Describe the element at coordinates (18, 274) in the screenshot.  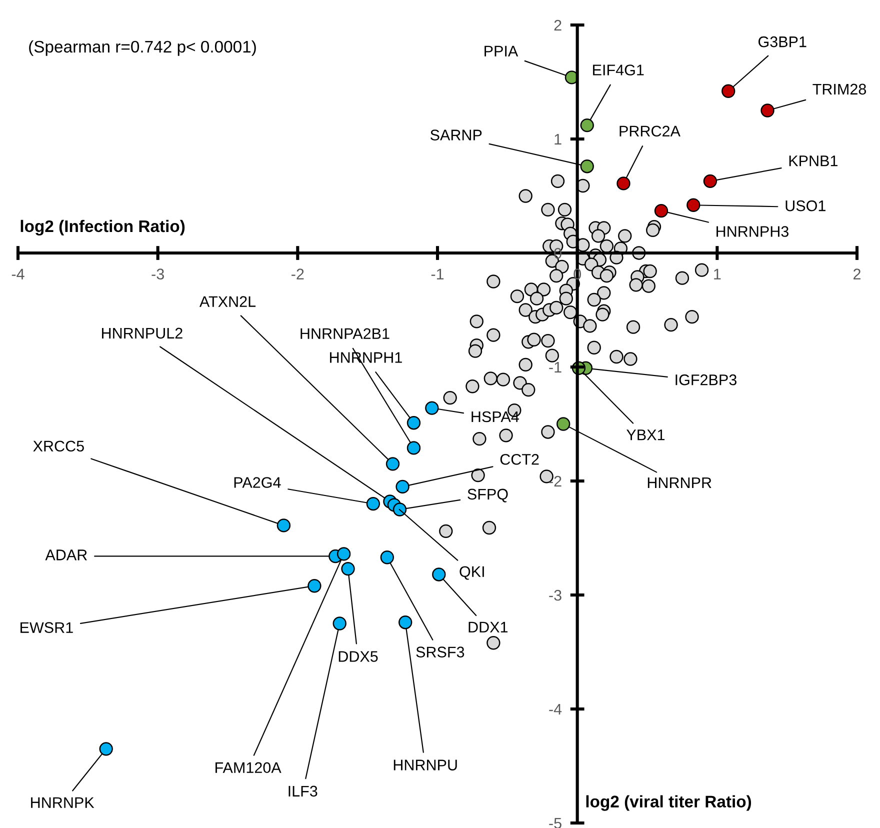
I see `x-tick-label: -4` at that location.